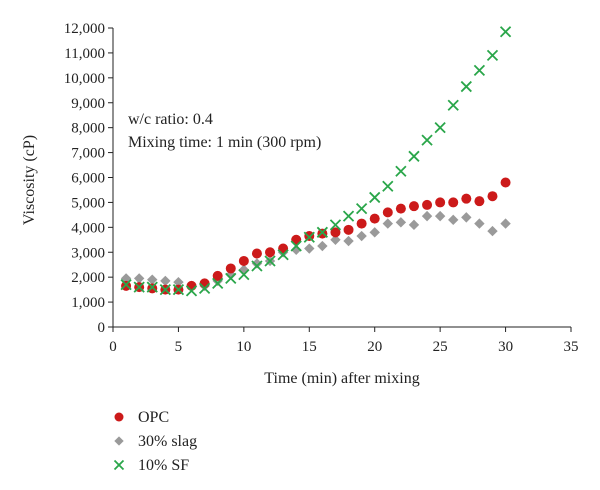  I want to click on x-tick-label: 0, so click(113, 347).